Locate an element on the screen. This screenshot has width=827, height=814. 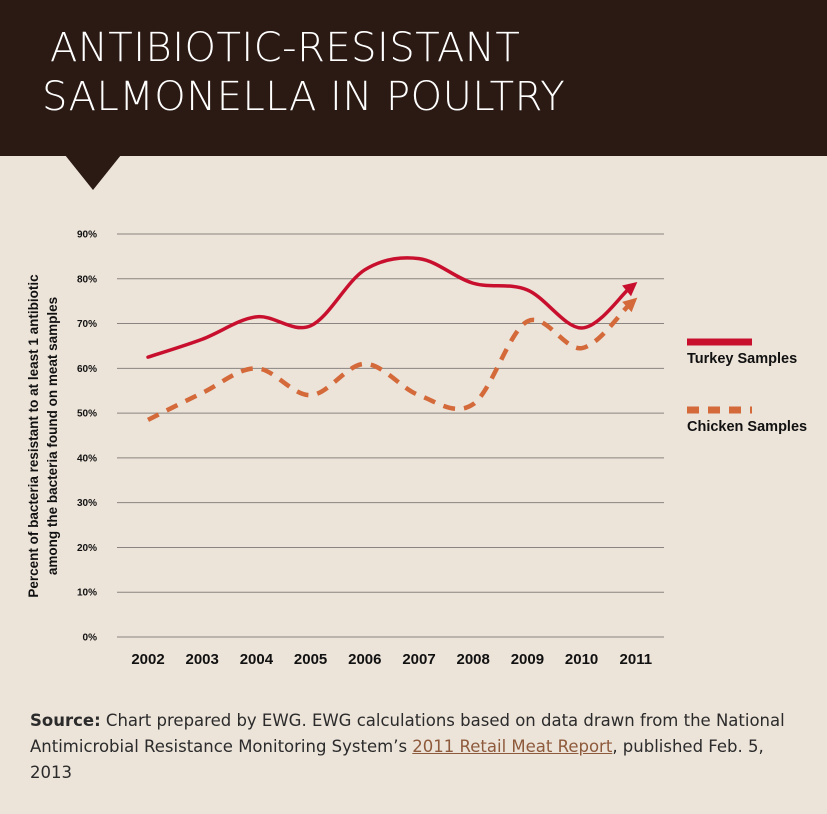
y-tick-label: 70% is located at coordinates (87, 324).